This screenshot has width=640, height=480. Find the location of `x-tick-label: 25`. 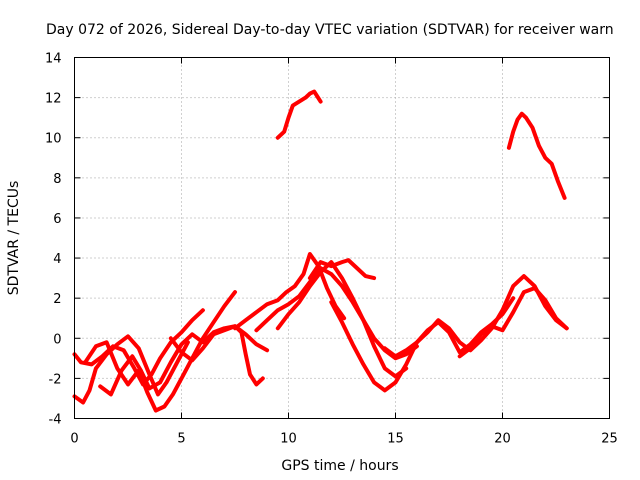

x-tick-label: 25 is located at coordinates (609, 439).